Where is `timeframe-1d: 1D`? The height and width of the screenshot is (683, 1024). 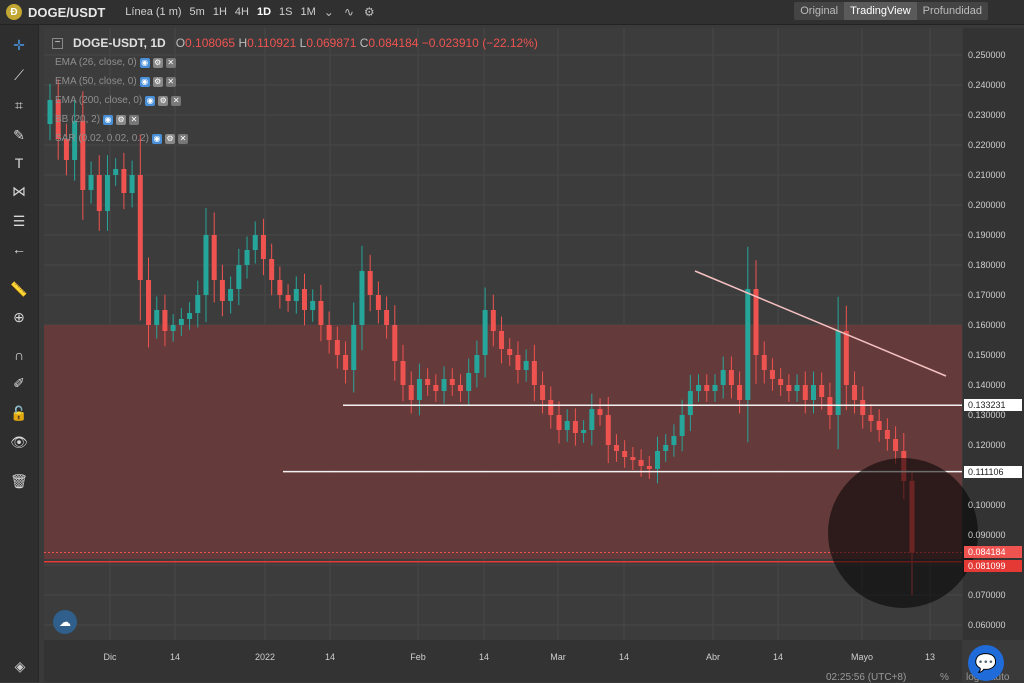 timeframe-1d: 1D is located at coordinates (264, 12).